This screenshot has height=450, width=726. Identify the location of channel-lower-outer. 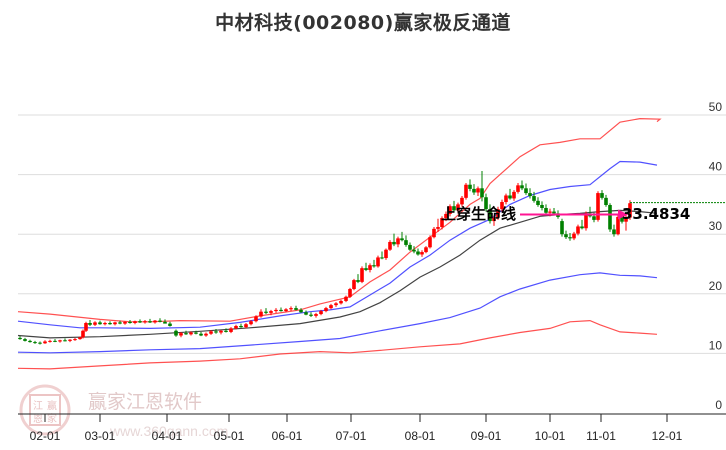
(337, 344).